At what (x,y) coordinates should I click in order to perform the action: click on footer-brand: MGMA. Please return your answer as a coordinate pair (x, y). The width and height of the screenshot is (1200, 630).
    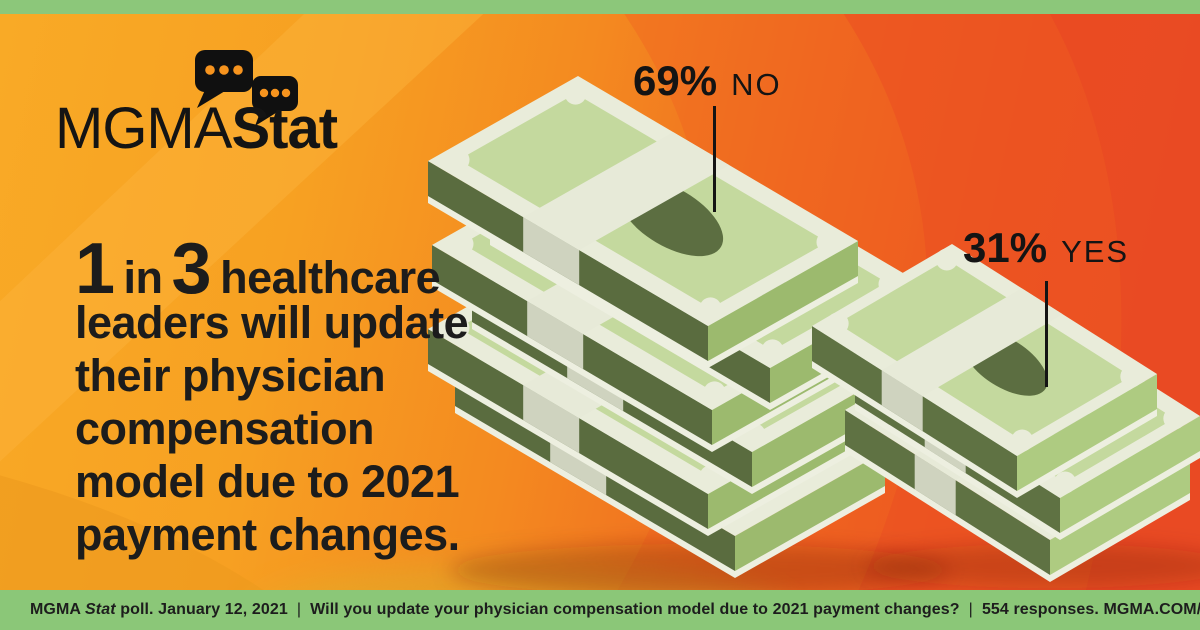
    Looking at the image, I should click on (55, 609).